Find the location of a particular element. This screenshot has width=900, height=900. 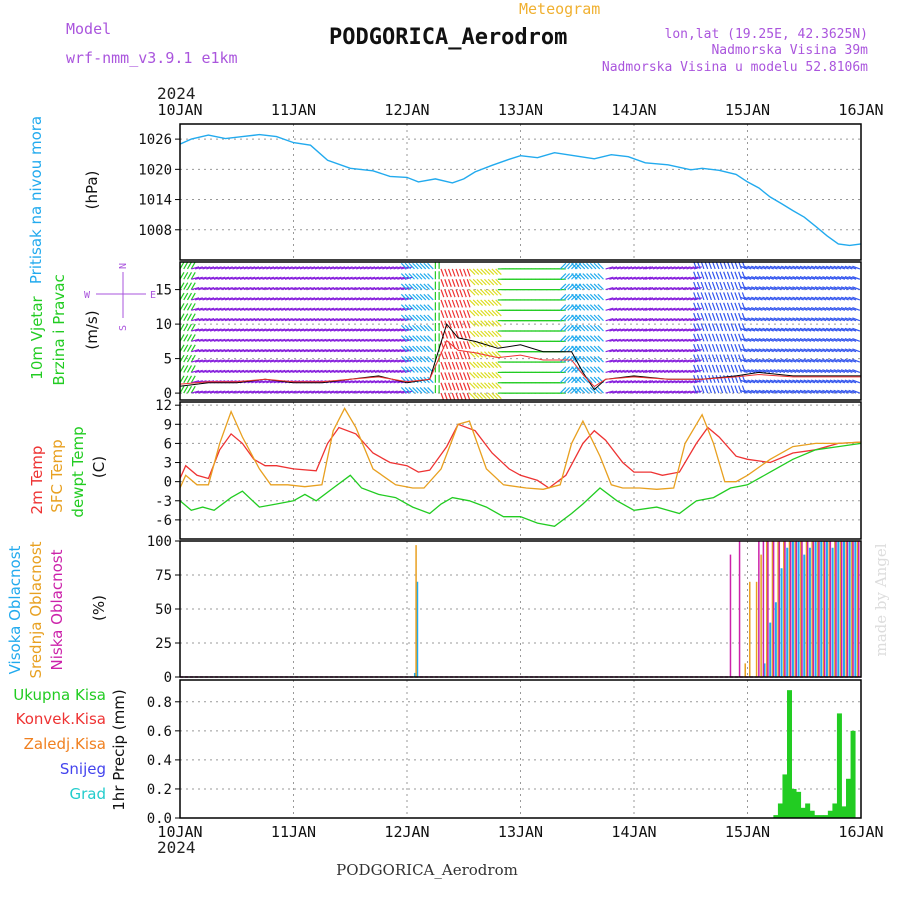

precip-axis-title: 1hr Precip (mm) is located at coordinates (119, 749).